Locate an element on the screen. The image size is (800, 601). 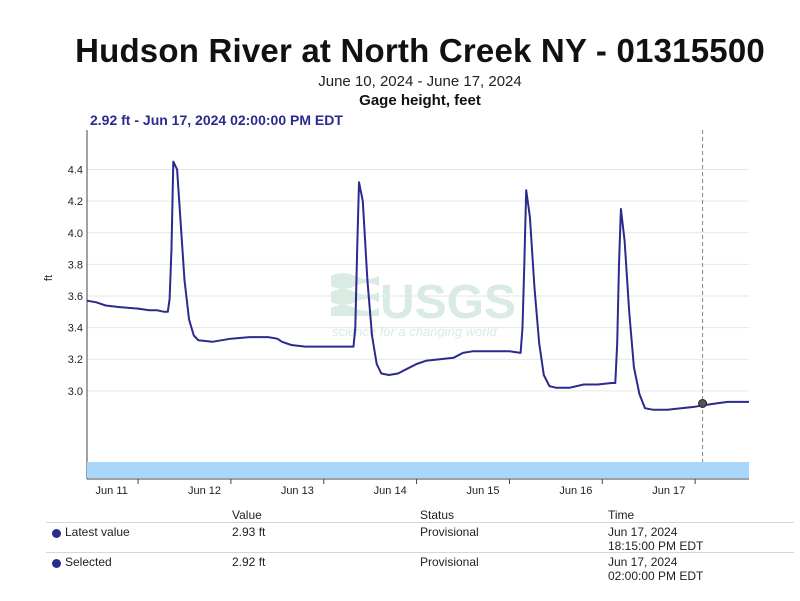
header-value: Value is located at coordinates (247, 515).